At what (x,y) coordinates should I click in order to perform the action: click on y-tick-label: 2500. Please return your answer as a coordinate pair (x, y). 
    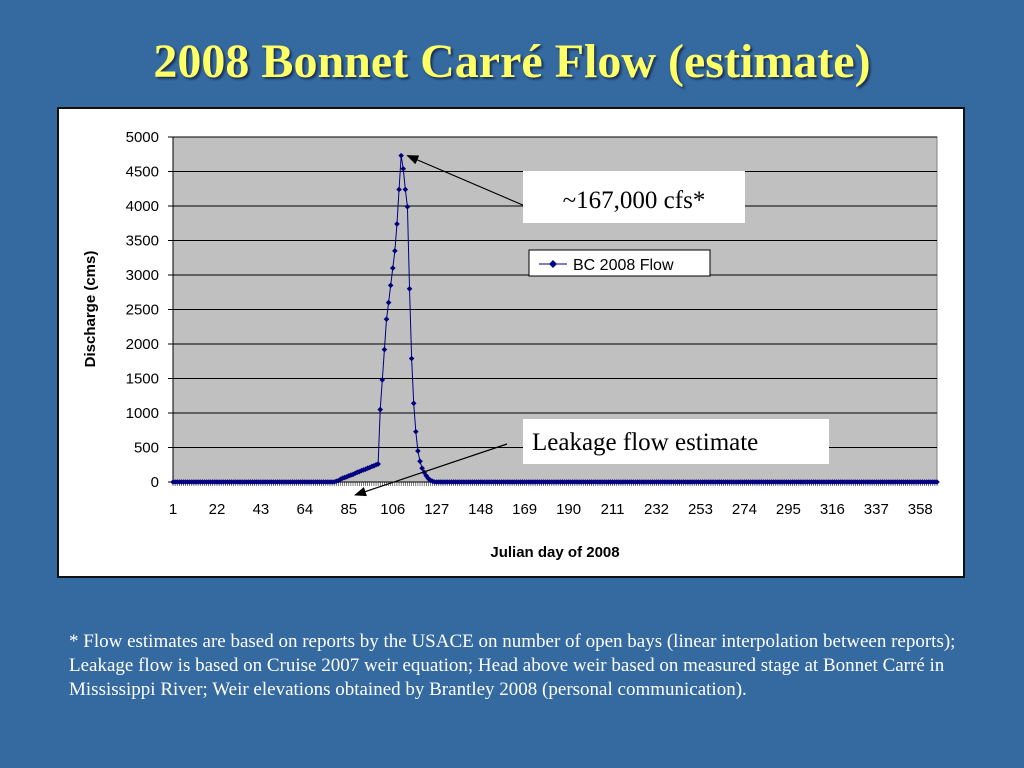
    Looking at the image, I should click on (142, 310).